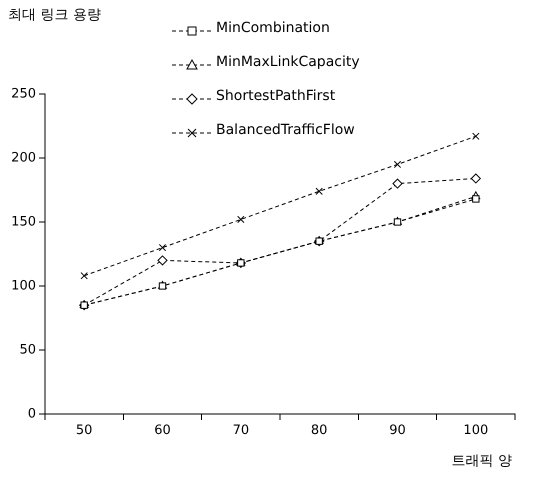 The width and height of the screenshot is (534, 479). I want to click on legend-label: ShortestPathFirst, so click(276, 96).